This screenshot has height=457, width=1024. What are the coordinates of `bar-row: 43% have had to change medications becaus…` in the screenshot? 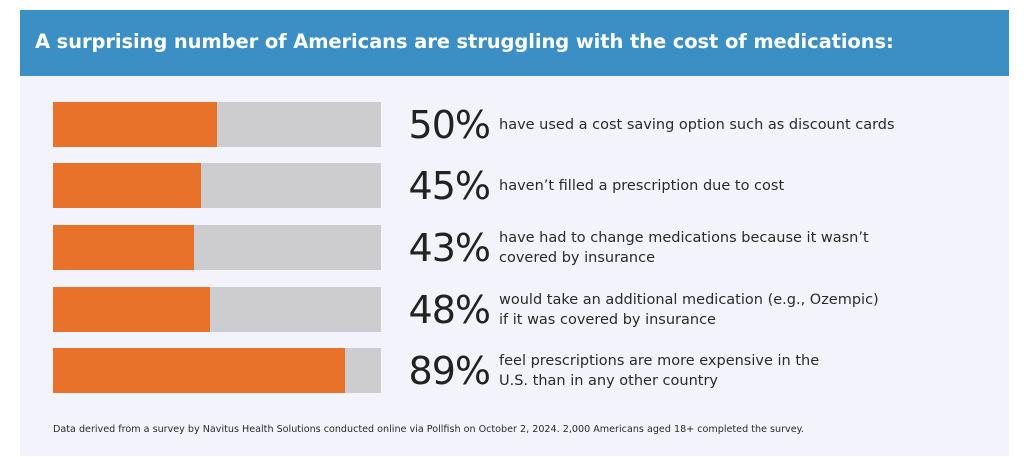 It's located at (512, 248).